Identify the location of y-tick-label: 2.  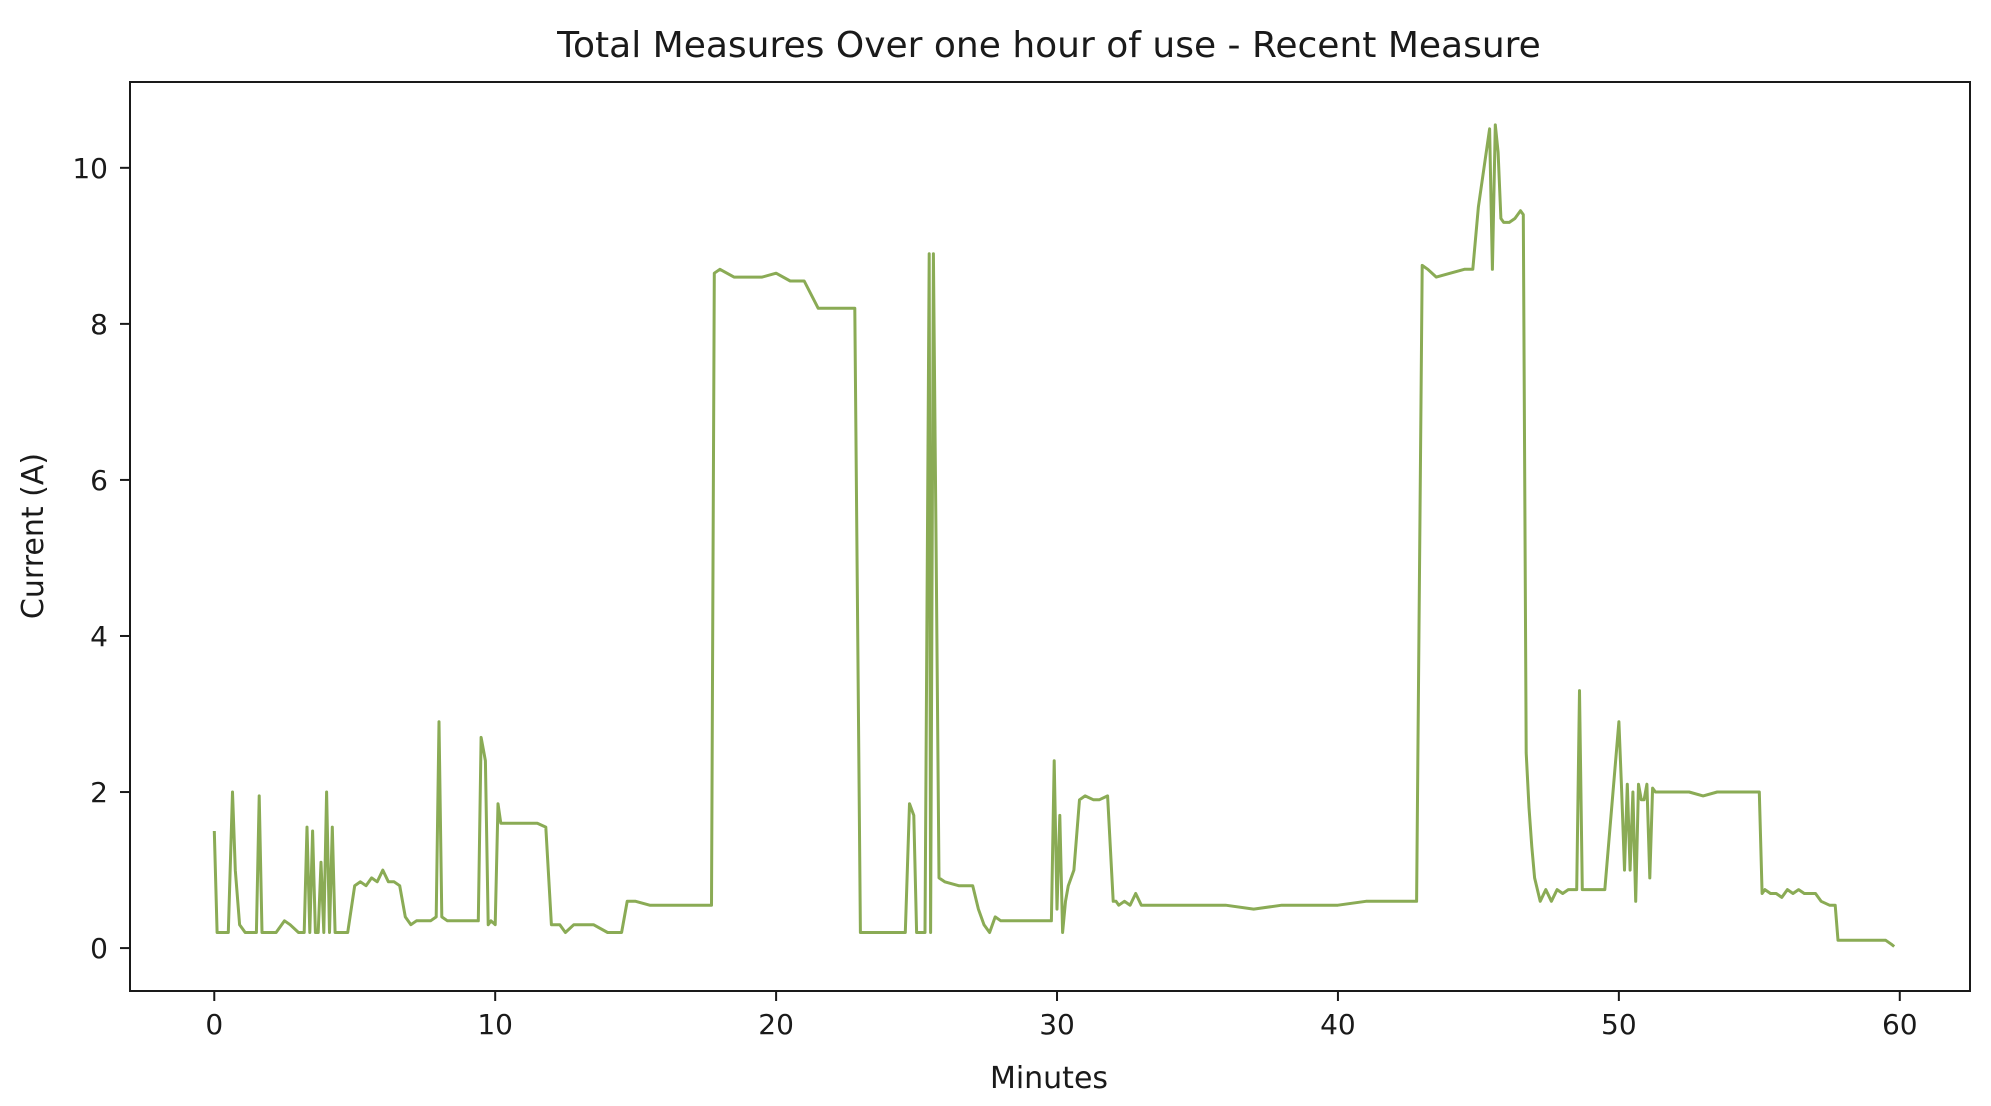
(99, 792).